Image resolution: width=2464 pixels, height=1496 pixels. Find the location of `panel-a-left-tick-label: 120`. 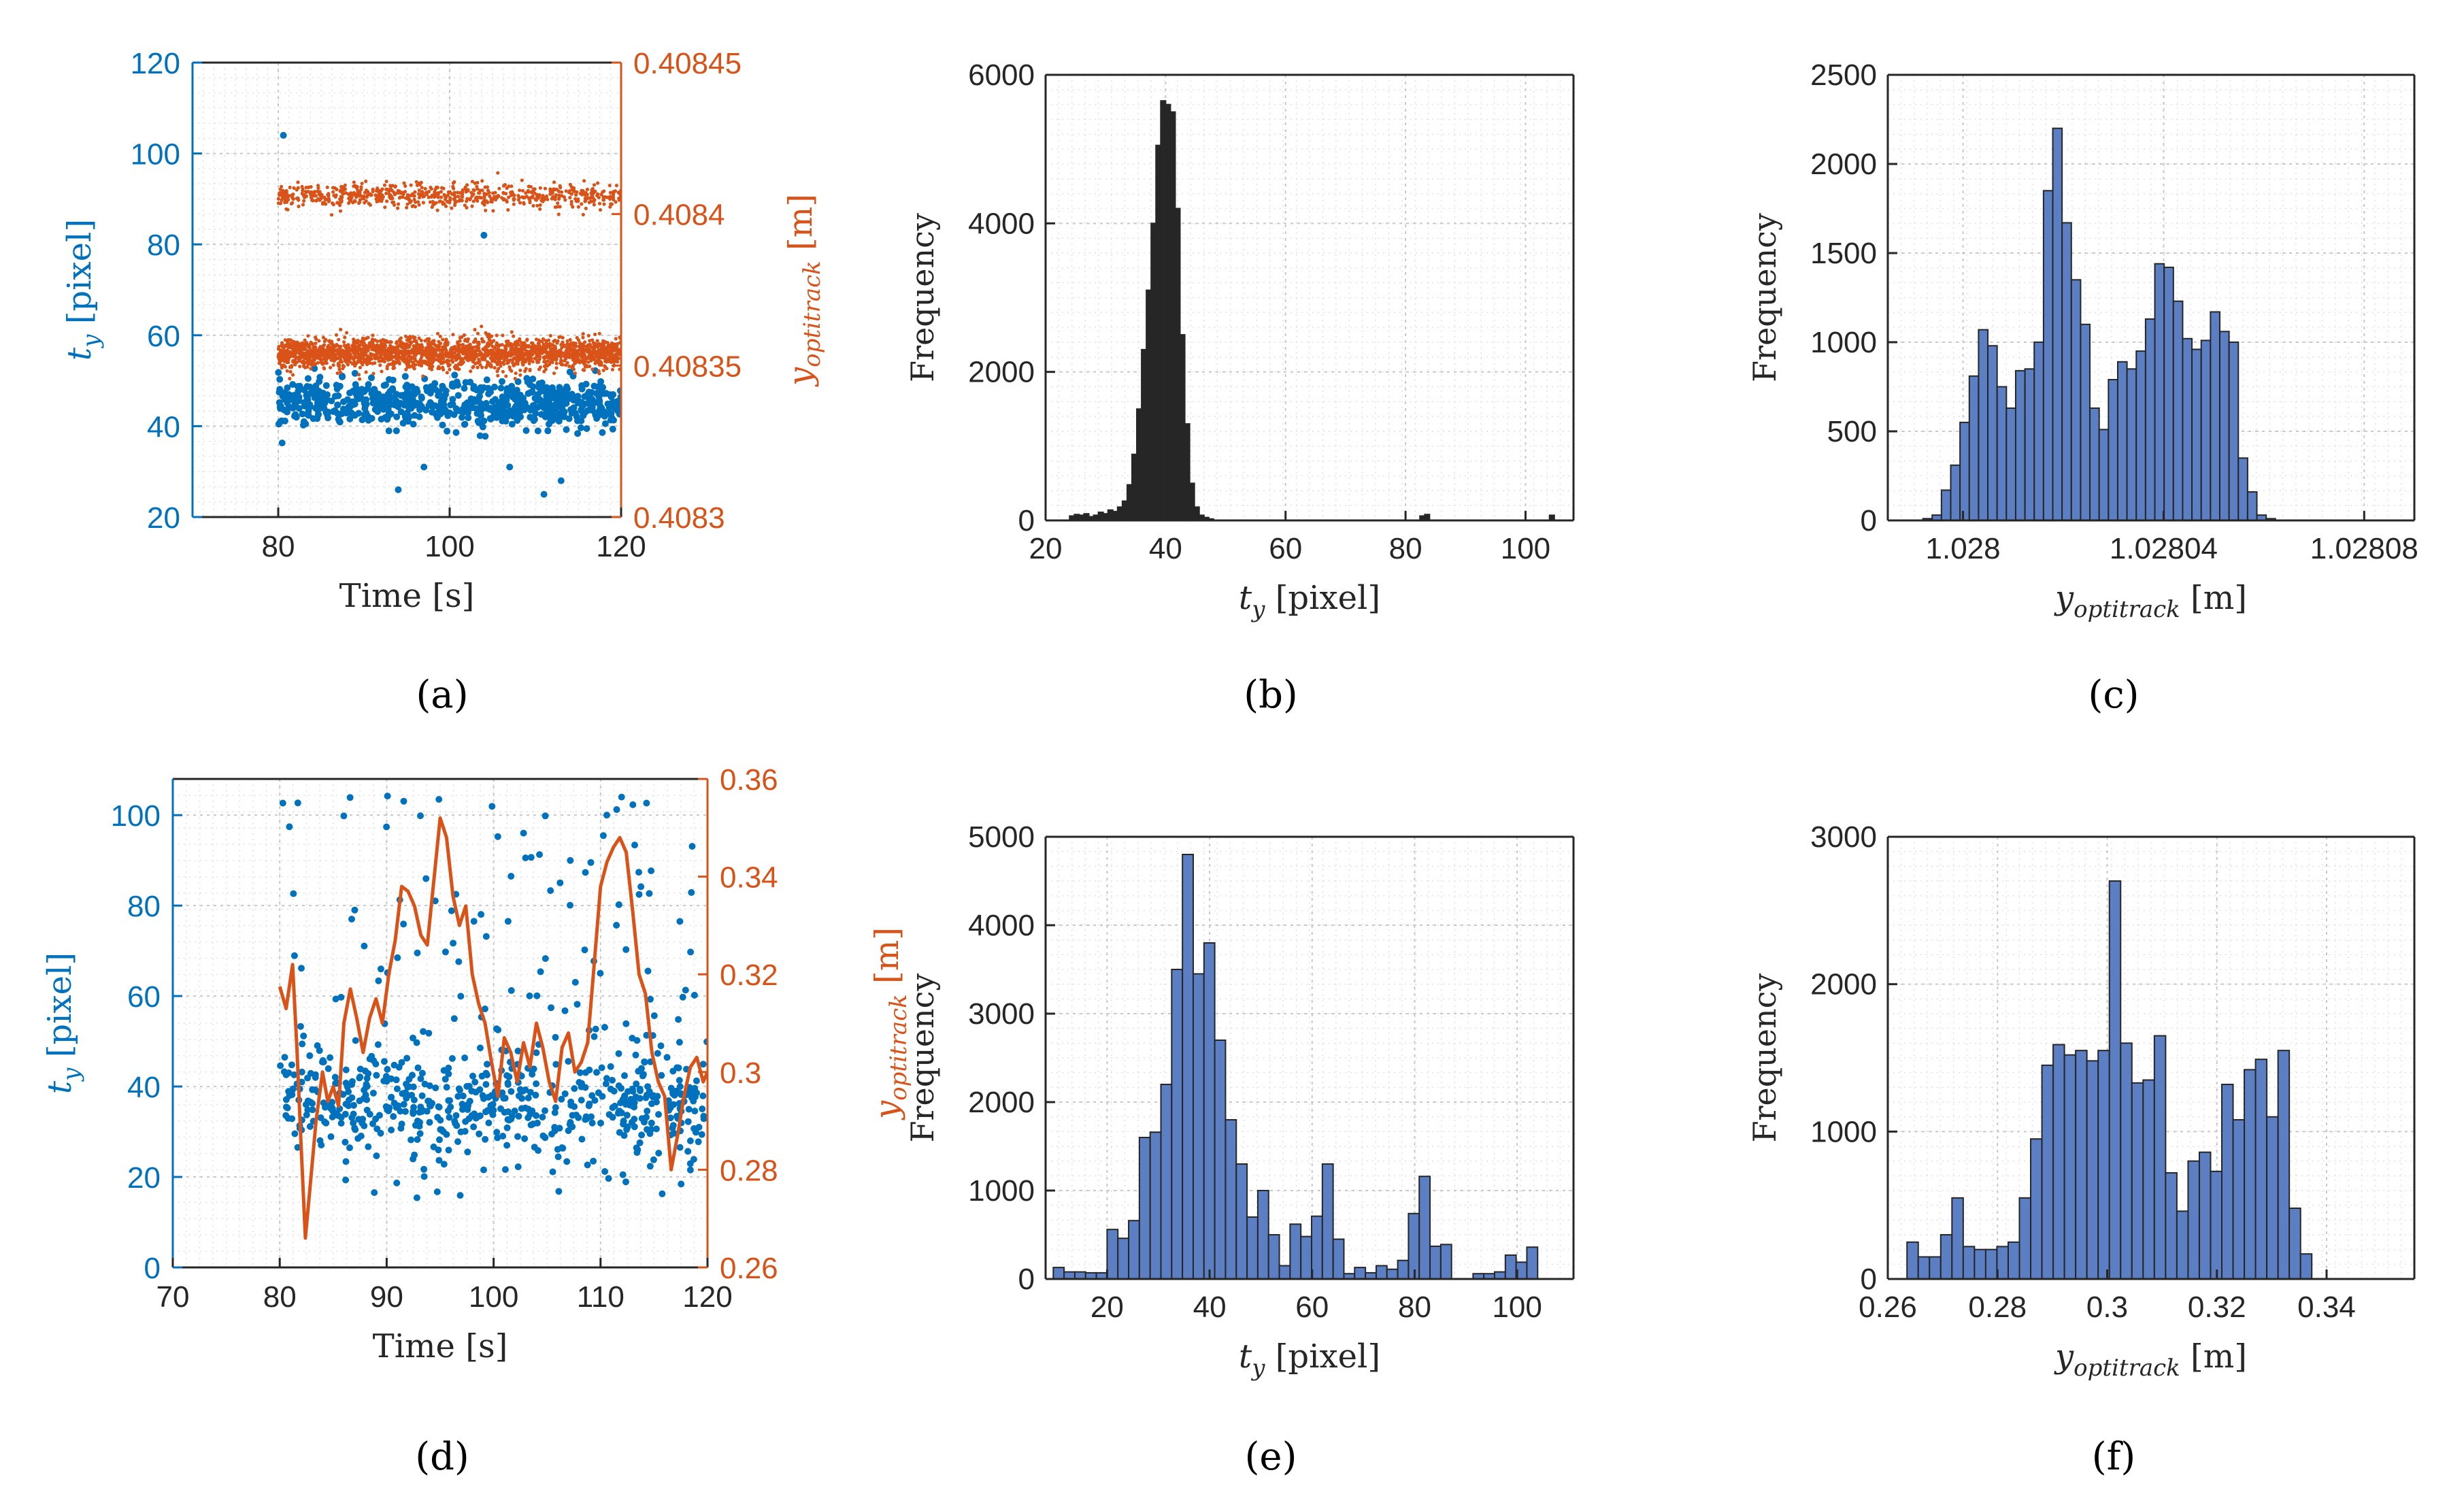

panel-a-left-tick-label: 120 is located at coordinates (155, 63).